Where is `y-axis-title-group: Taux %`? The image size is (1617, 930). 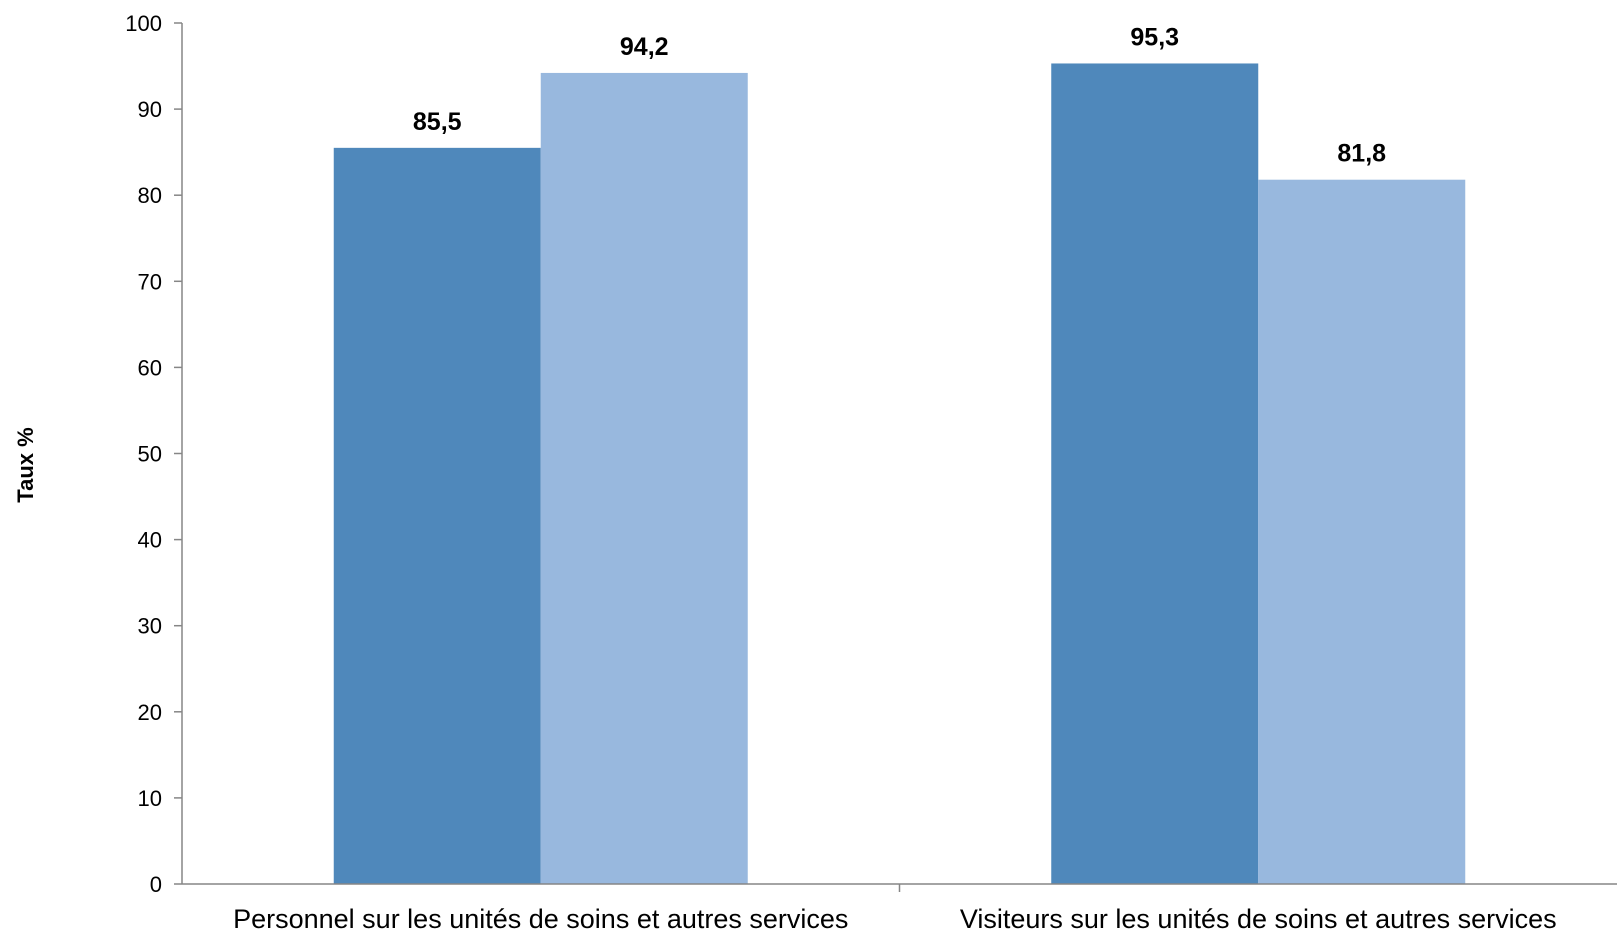
y-axis-title-group: Taux % is located at coordinates (25, 464).